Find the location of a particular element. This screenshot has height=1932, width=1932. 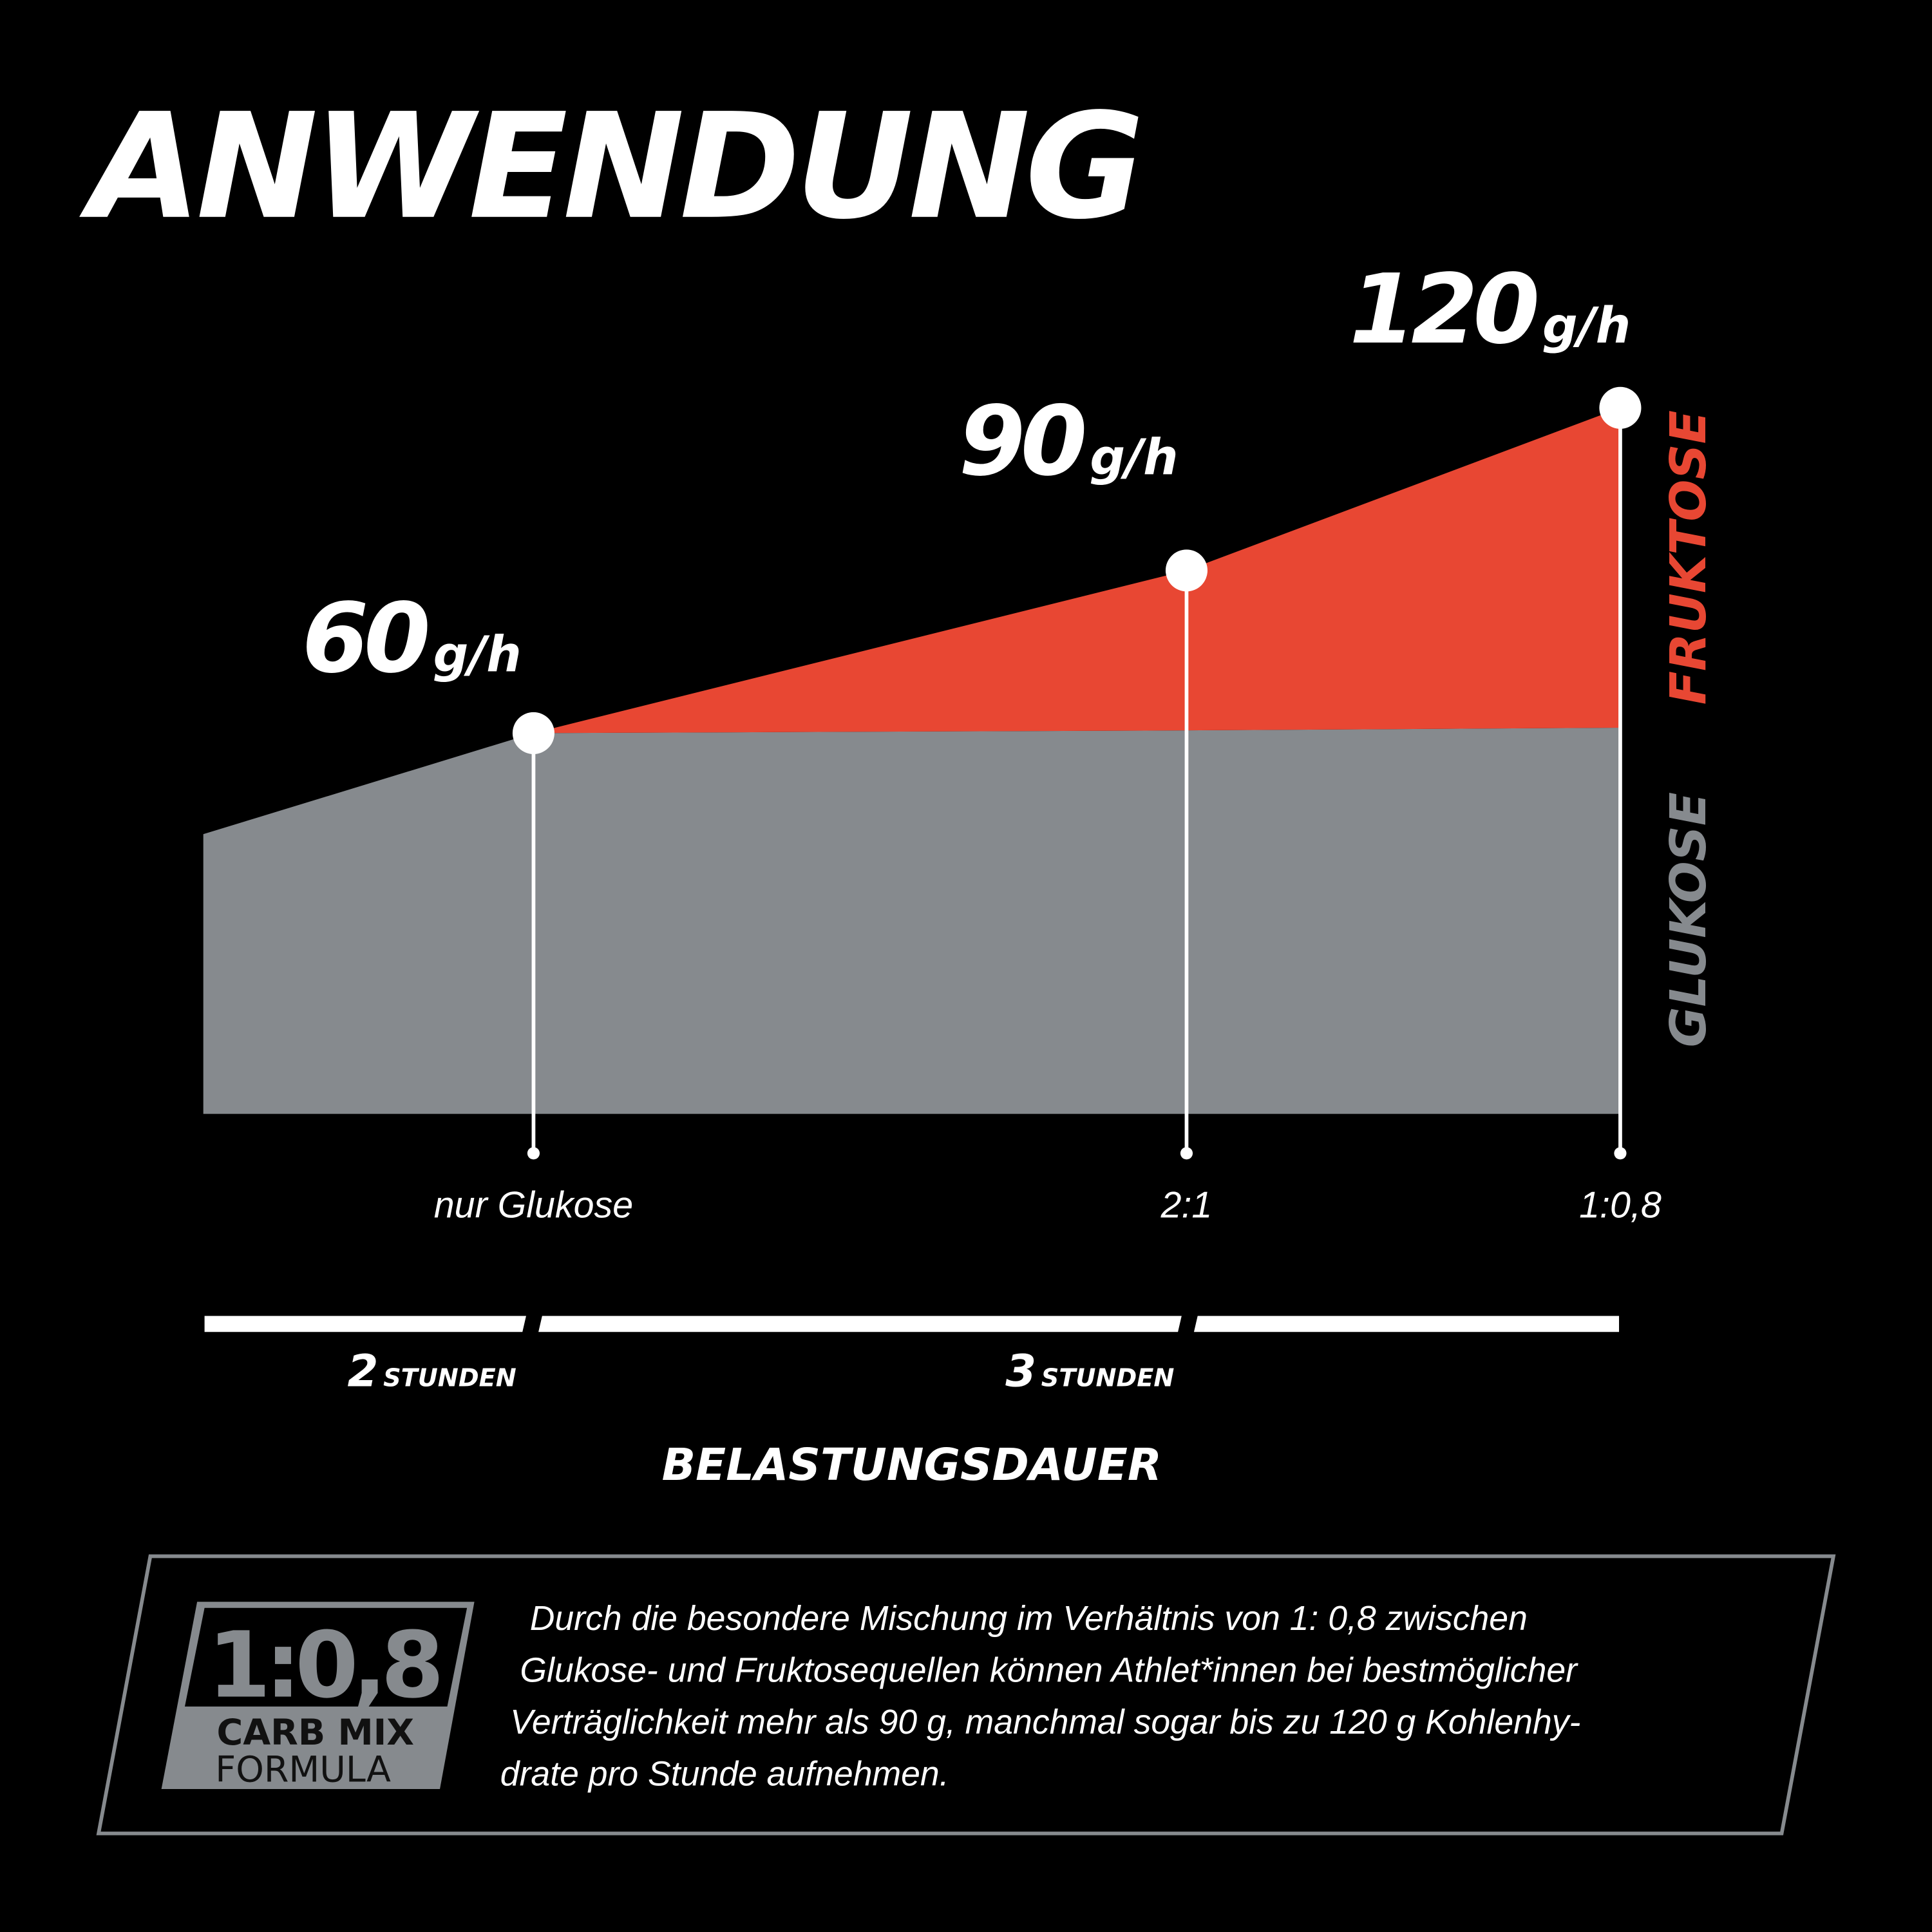

series-label-glukose: GLUKOSE is located at coordinates (1689, 919).